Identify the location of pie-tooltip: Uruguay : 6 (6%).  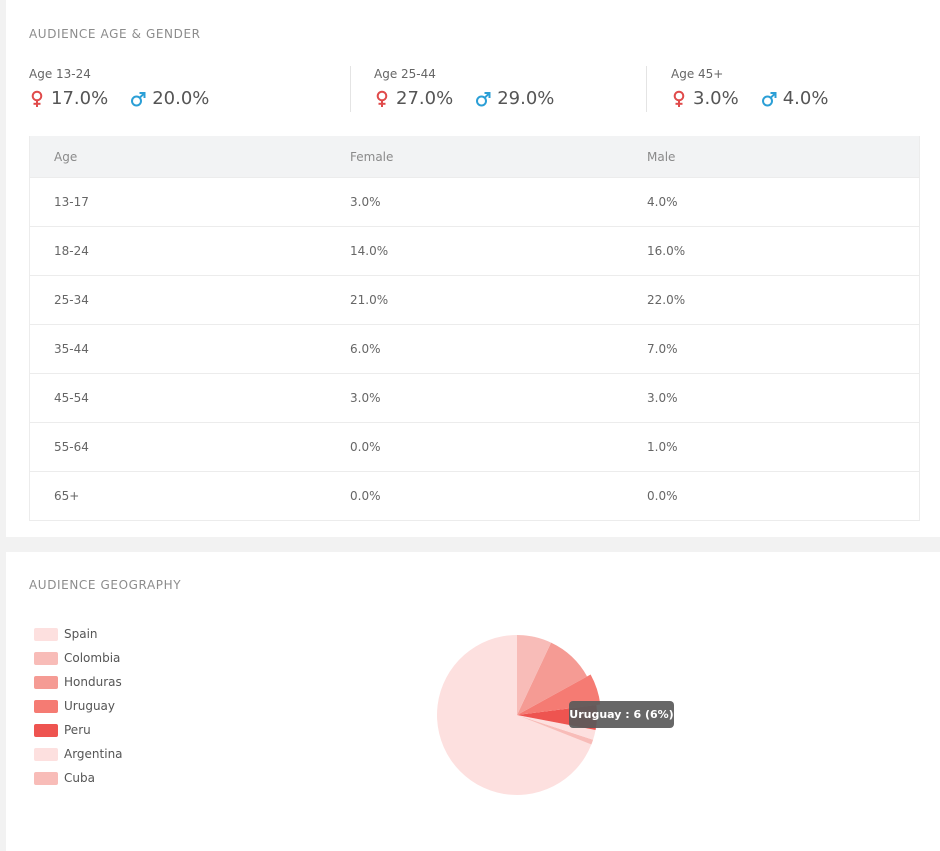
(621, 714).